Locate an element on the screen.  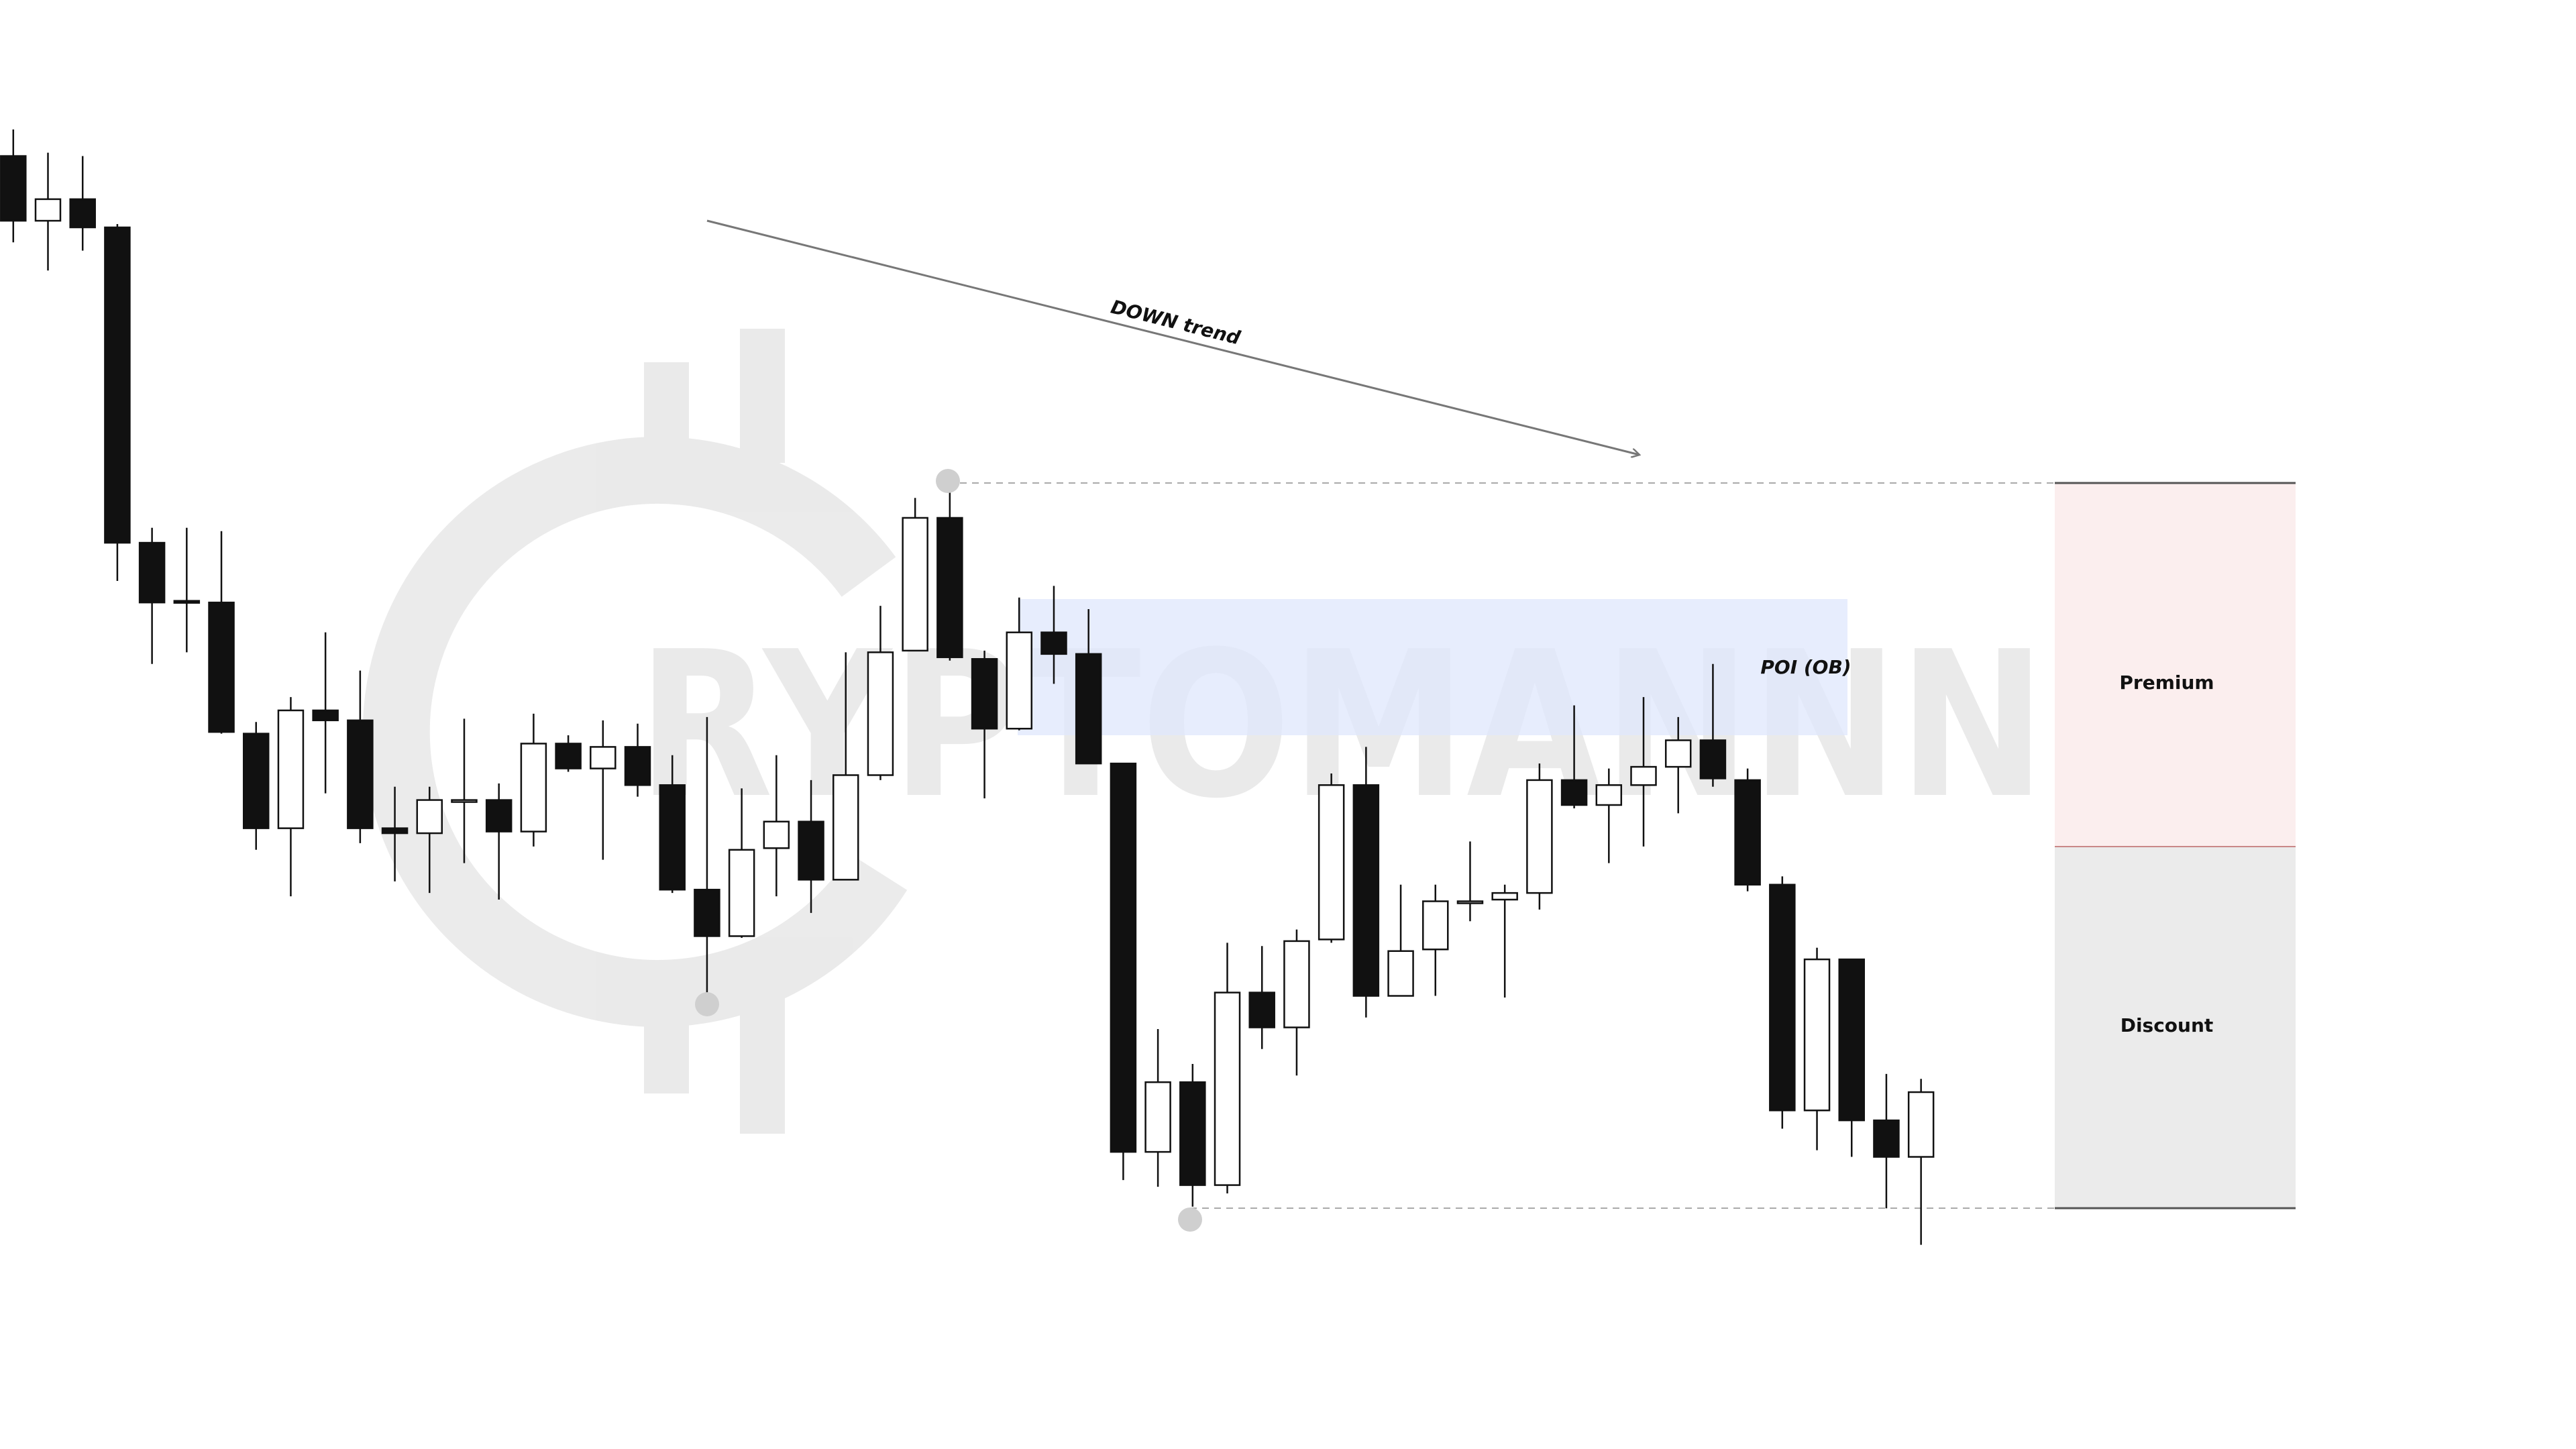
trend-arrow is located at coordinates (1173, 337).